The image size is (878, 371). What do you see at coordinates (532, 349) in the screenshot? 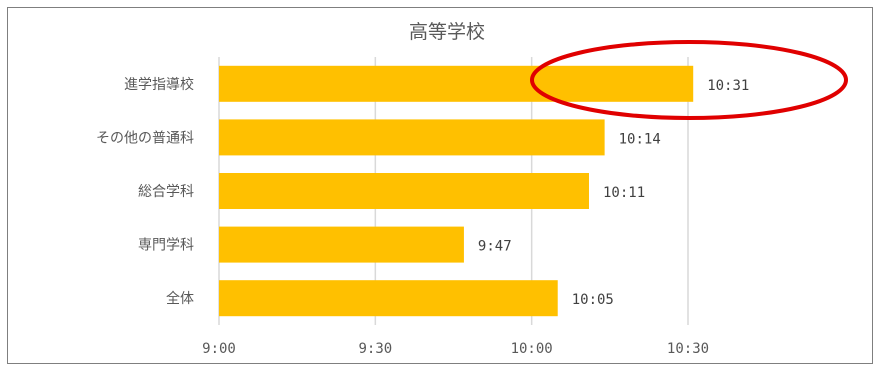
I see `x-tick-label-2: 10:00` at bounding box center [532, 349].